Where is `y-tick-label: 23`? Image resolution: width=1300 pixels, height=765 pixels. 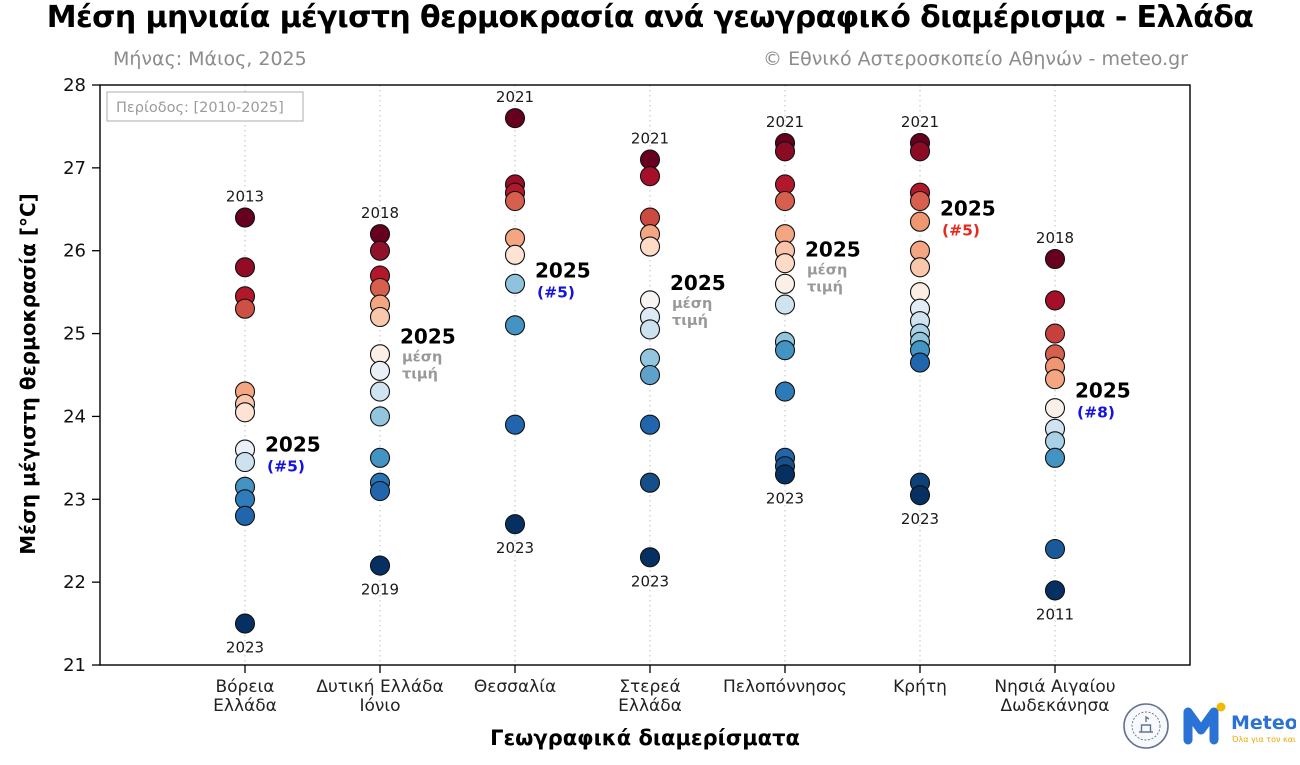
y-tick-label: 23 is located at coordinates (74, 499).